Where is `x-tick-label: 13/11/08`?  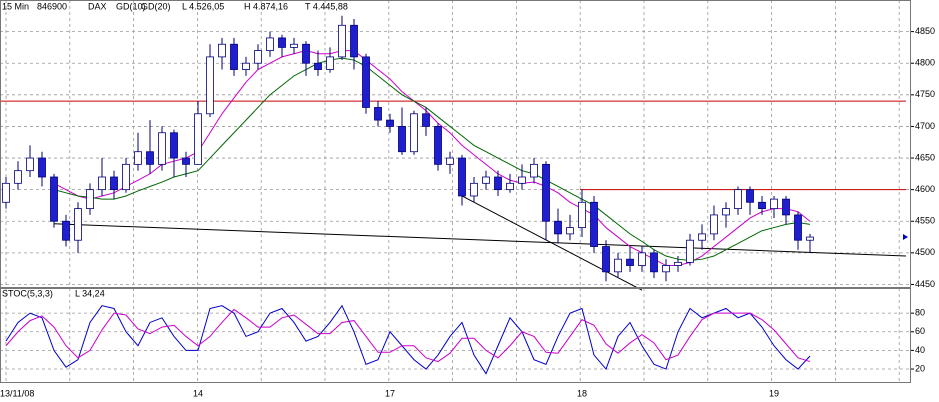
x-tick-label: 13/11/08 is located at coordinates (17, 393).